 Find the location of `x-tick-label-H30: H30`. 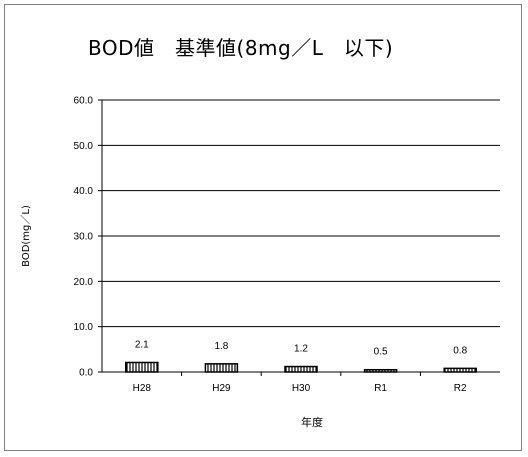

x-tick-label-H30: H30 is located at coordinates (301, 388).